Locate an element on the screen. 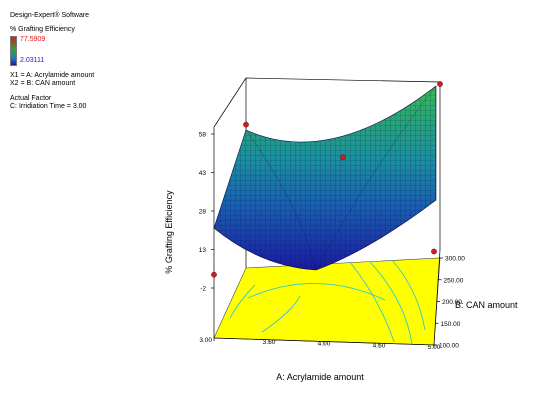  z-axis-ticks: -2 13 28 43 58 is located at coordinates (206, 212).